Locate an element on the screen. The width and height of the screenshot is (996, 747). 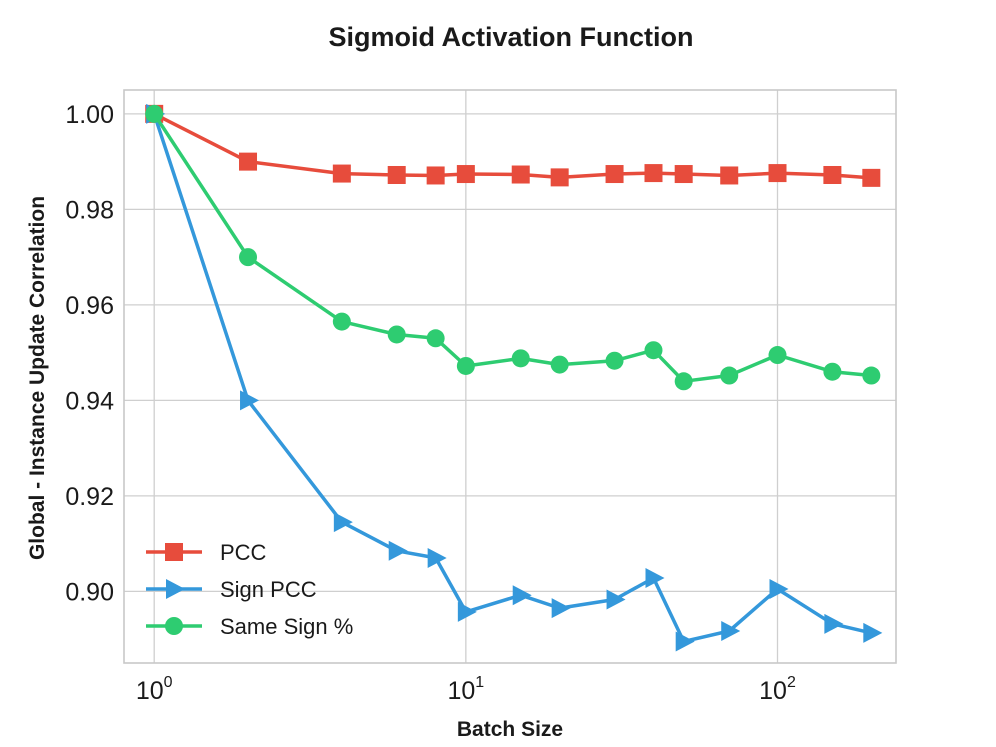
y-tick-label: 0.96 is located at coordinates (89, 306).